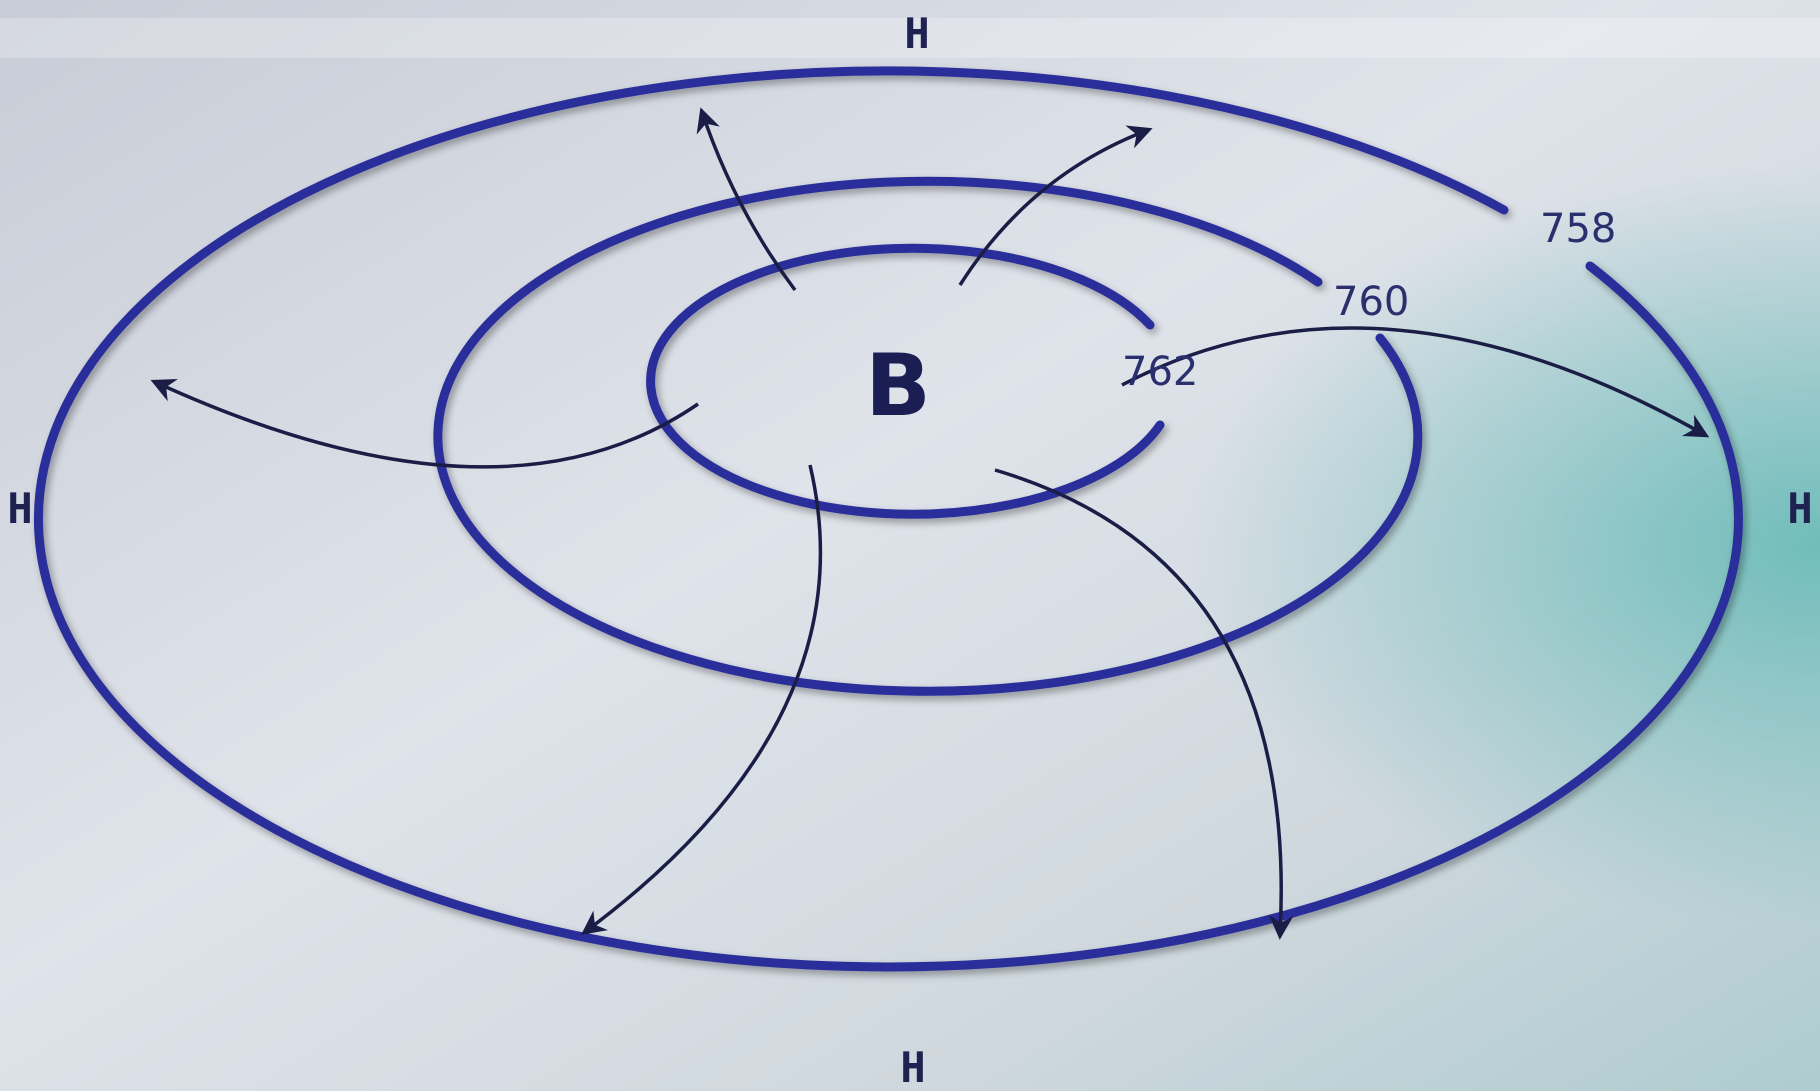  Describe the element at coordinates (19, 508) in the screenshot. I see `label-left: H` at that location.